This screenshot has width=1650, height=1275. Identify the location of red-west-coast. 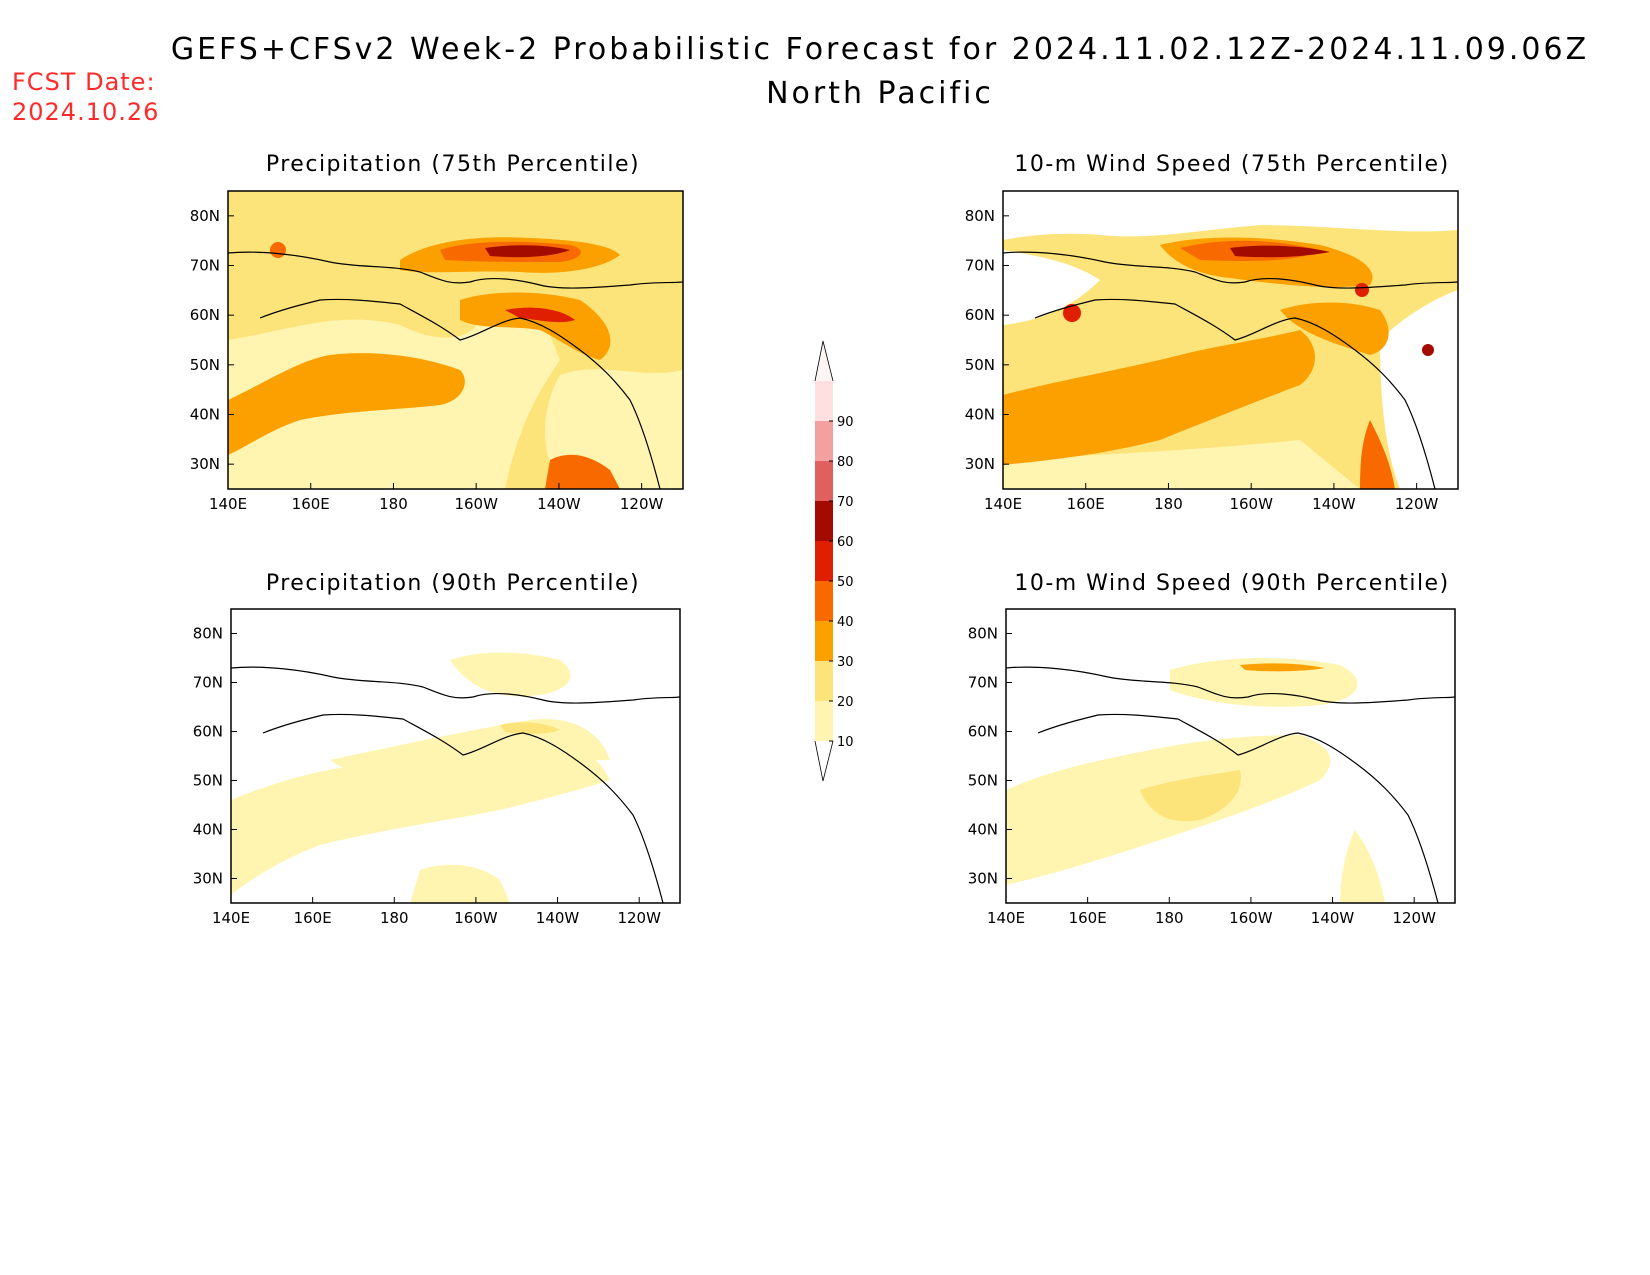
(1377, 454).